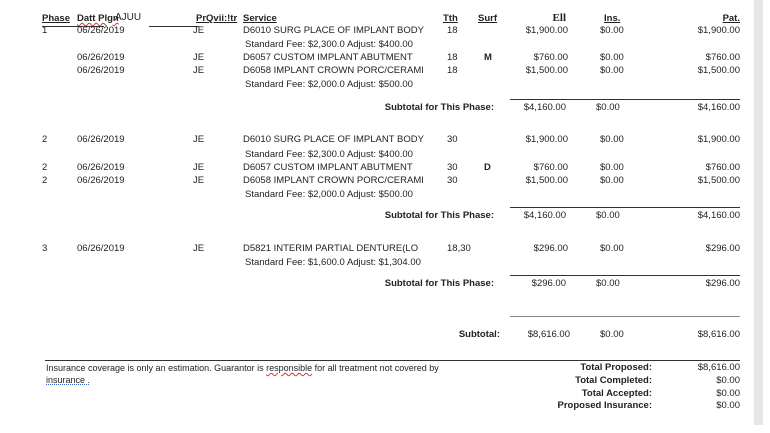 This screenshot has width=770, height=433. I want to click on total-label: Total Completed:, so click(613, 380).